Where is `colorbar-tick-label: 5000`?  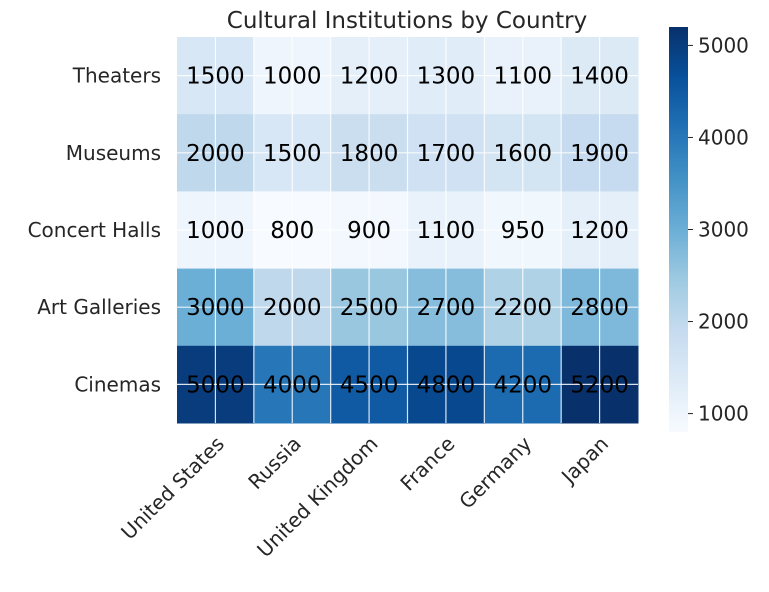 colorbar-tick-label: 5000 is located at coordinates (723, 45).